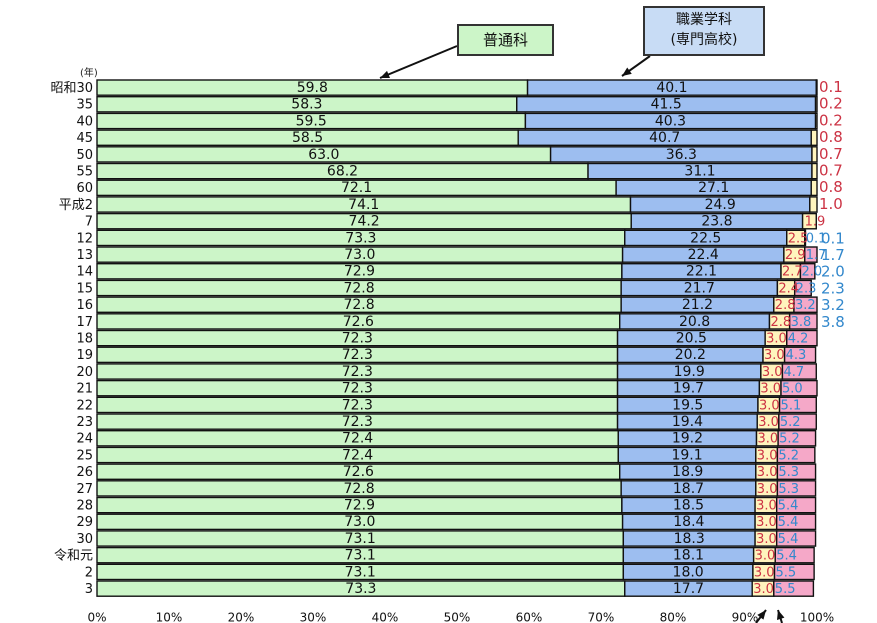 This screenshot has width=877, height=623. What do you see at coordinates (816, 238) in the screenshot?
I see `data-label-comprehensive: 0.1` at bounding box center [816, 238].